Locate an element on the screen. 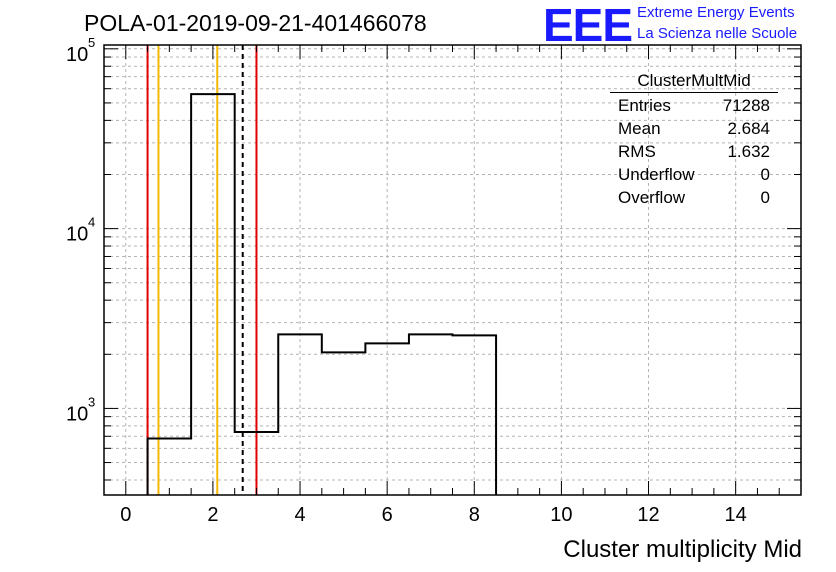 The image size is (836, 572). x-tick-label: 0 is located at coordinates (125, 515).